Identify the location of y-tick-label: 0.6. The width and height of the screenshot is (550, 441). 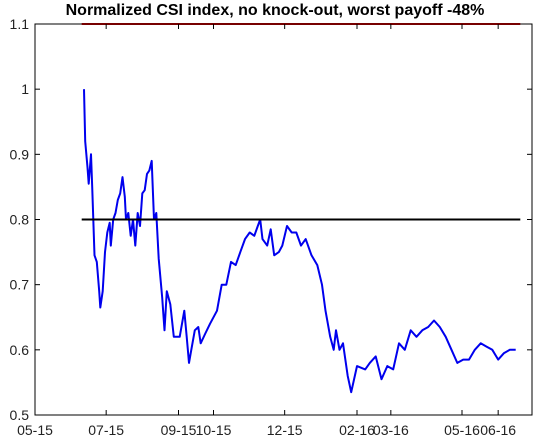
(20, 350).